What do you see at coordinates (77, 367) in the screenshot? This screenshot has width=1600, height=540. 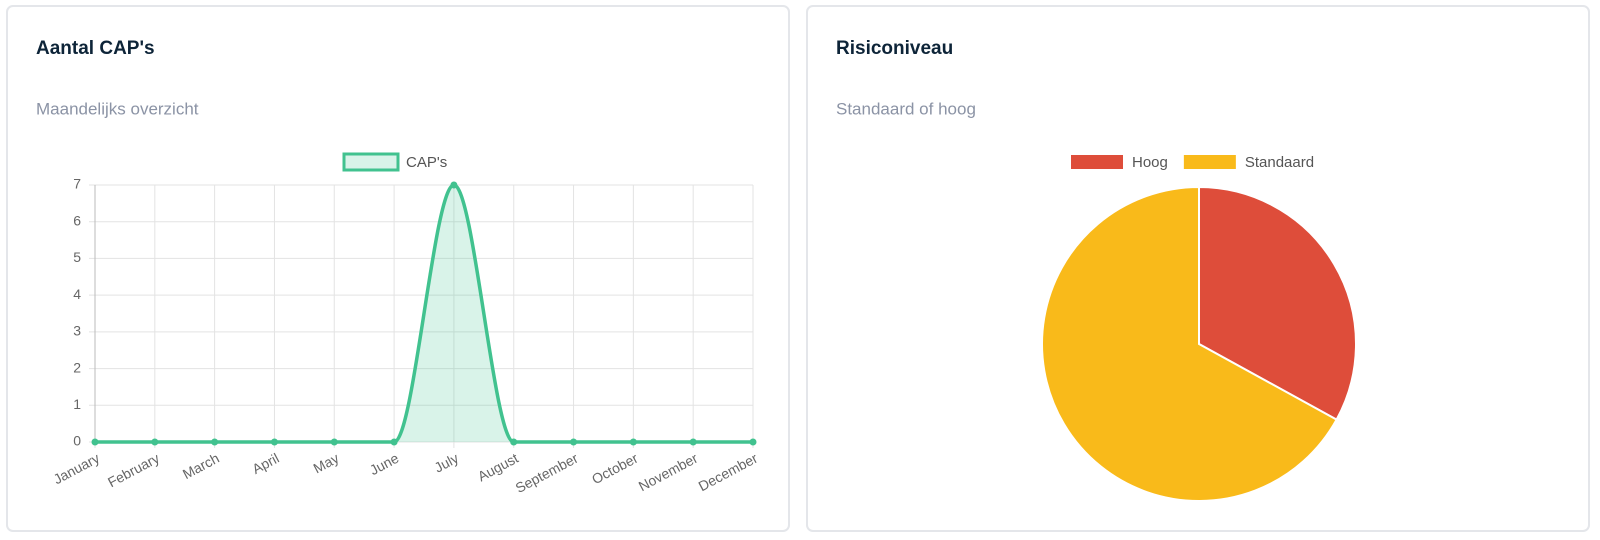 I see `y-tick-label: 2` at bounding box center [77, 367].